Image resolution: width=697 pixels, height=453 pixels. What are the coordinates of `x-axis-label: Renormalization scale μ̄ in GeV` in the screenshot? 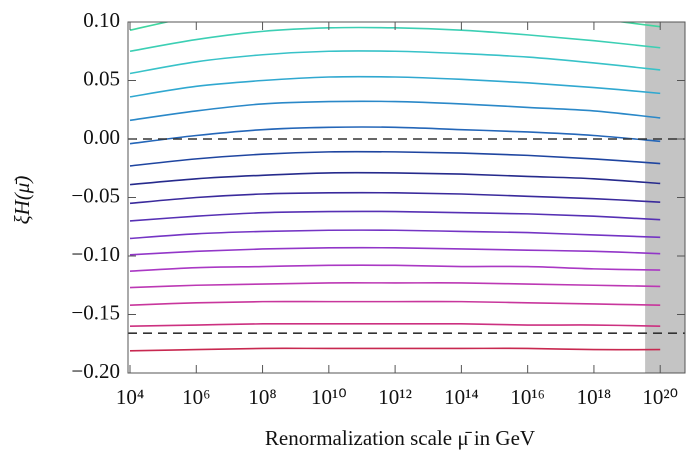 It's located at (400, 438).